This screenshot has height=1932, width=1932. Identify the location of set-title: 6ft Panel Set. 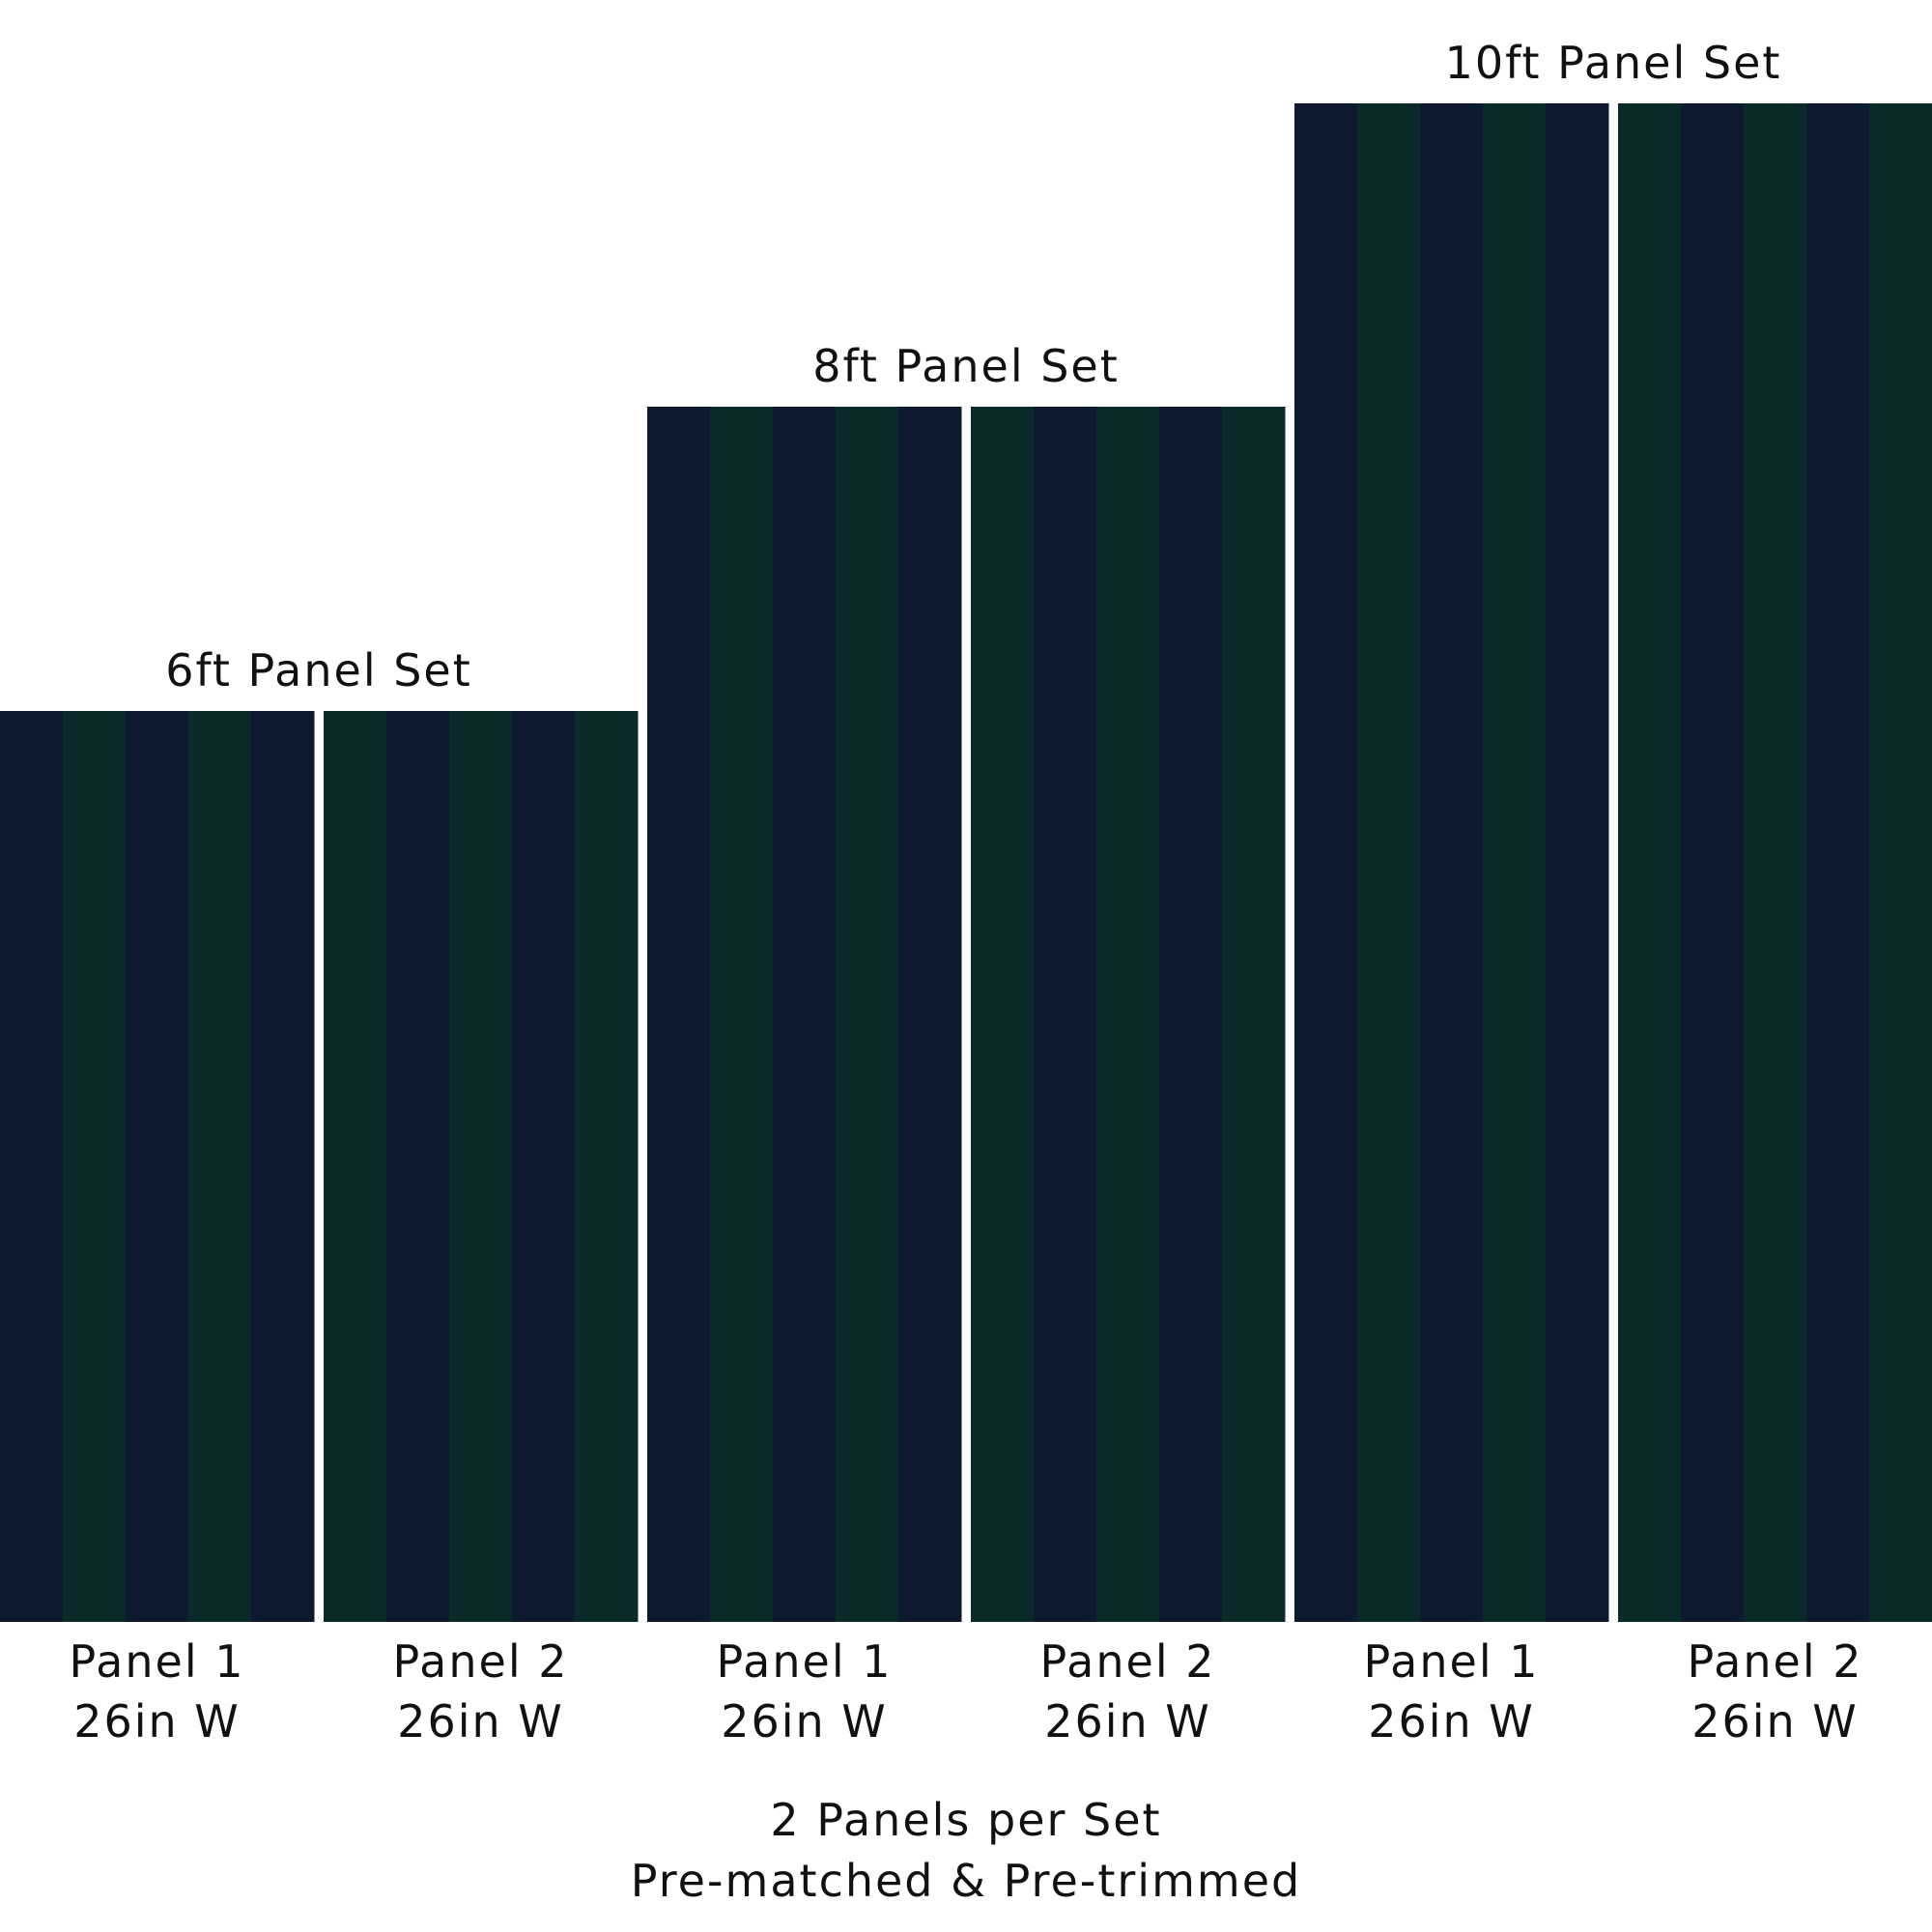
(318, 670).